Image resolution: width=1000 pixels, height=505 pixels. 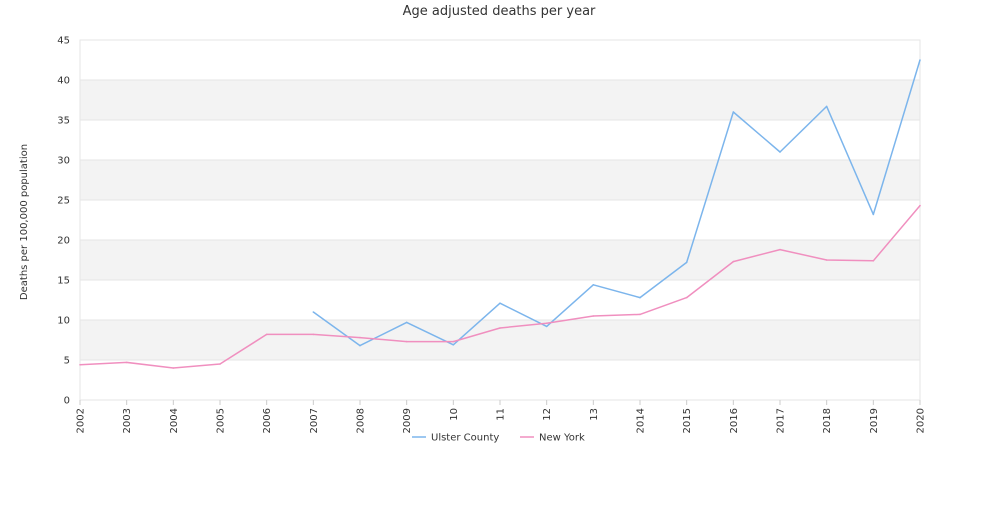 What do you see at coordinates (921, 420) in the screenshot?
I see `x-tick-label: 2020` at bounding box center [921, 420].